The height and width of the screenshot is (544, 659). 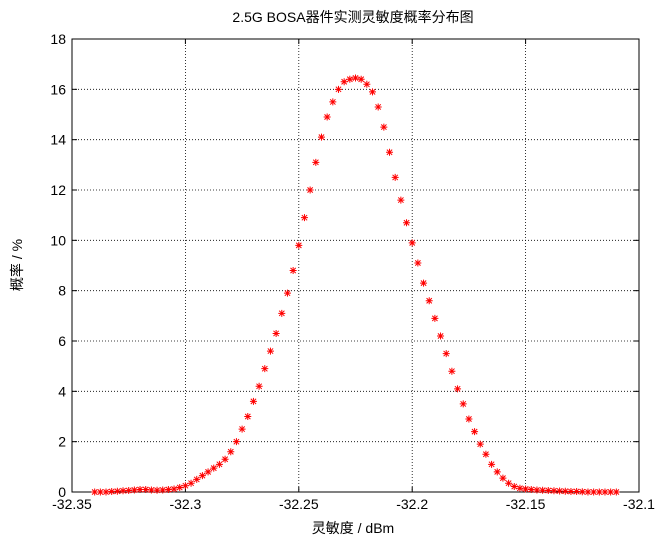 I want to click on y-tick-label: 12, so click(x=58, y=190).